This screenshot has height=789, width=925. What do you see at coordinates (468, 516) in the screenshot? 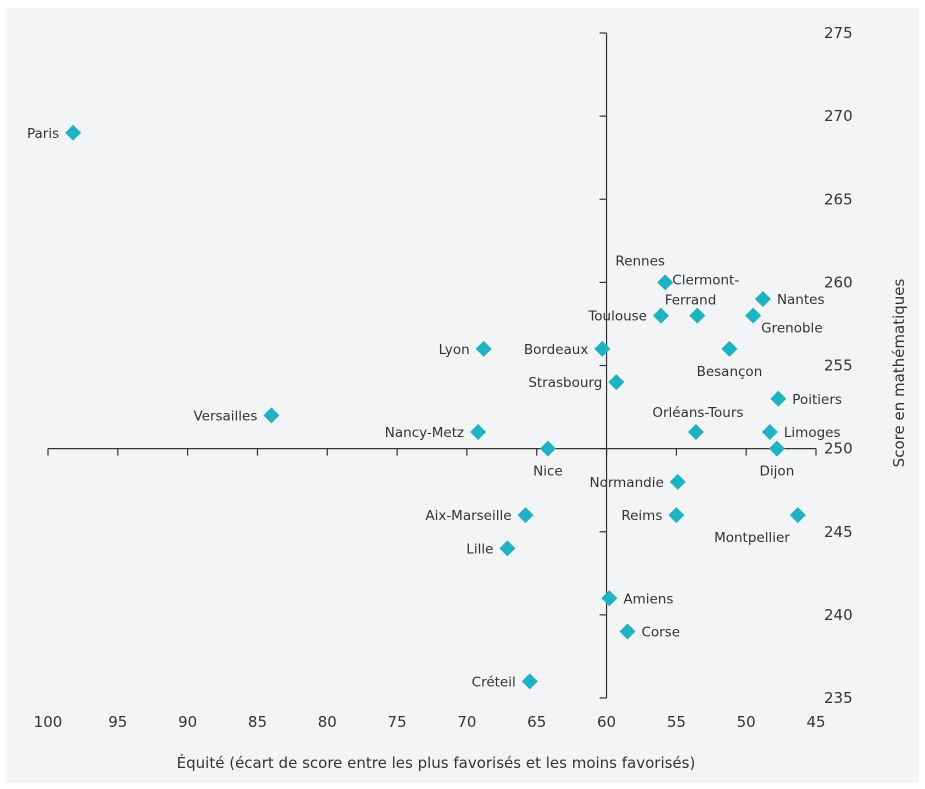
I see `data-point-label: Aix-Marseille` at bounding box center [468, 516].